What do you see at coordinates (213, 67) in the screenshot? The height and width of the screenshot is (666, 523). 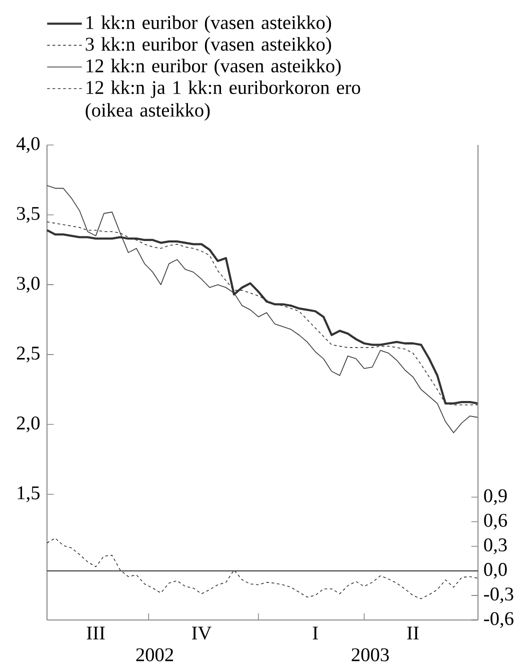 I see `legend-label: 12 kk:n euribor (vasen asteikko)` at bounding box center [213, 67].